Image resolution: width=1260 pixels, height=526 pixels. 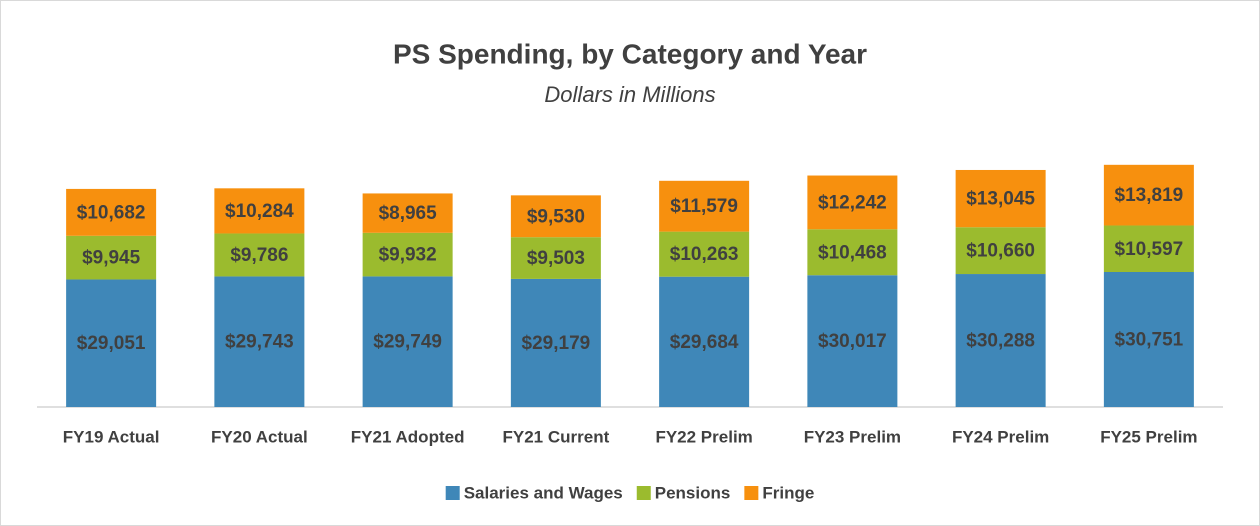 What do you see at coordinates (408, 436) in the screenshot?
I see `x-tick-label: FY21 Adopted` at bounding box center [408, 436].